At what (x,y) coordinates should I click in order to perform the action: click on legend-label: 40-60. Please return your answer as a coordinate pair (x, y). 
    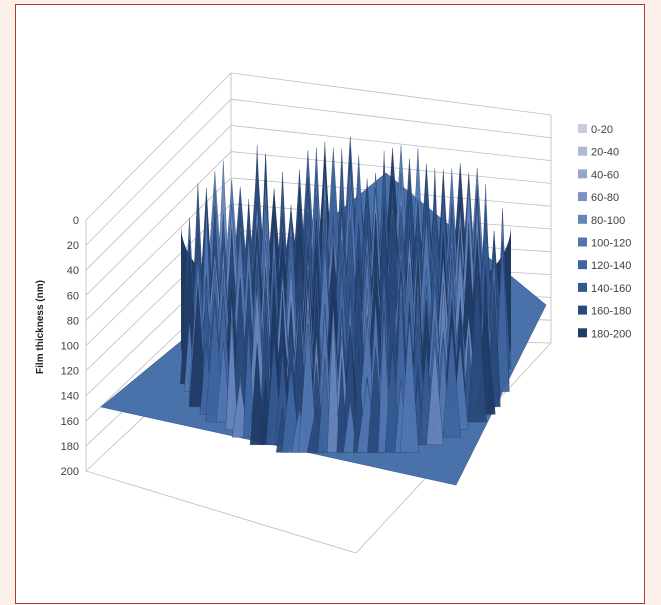
    Looking at the image, I should click on (605, 175).